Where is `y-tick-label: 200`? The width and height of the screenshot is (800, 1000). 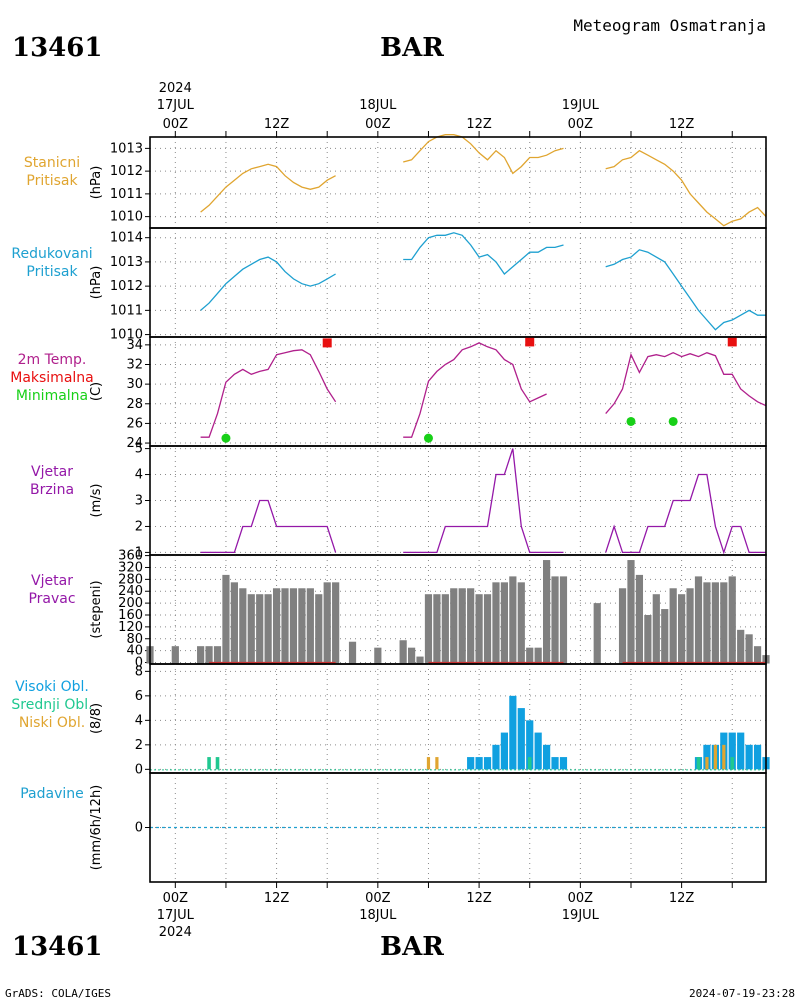 y-tick-label: 200 is located at coordinates (130, 603).